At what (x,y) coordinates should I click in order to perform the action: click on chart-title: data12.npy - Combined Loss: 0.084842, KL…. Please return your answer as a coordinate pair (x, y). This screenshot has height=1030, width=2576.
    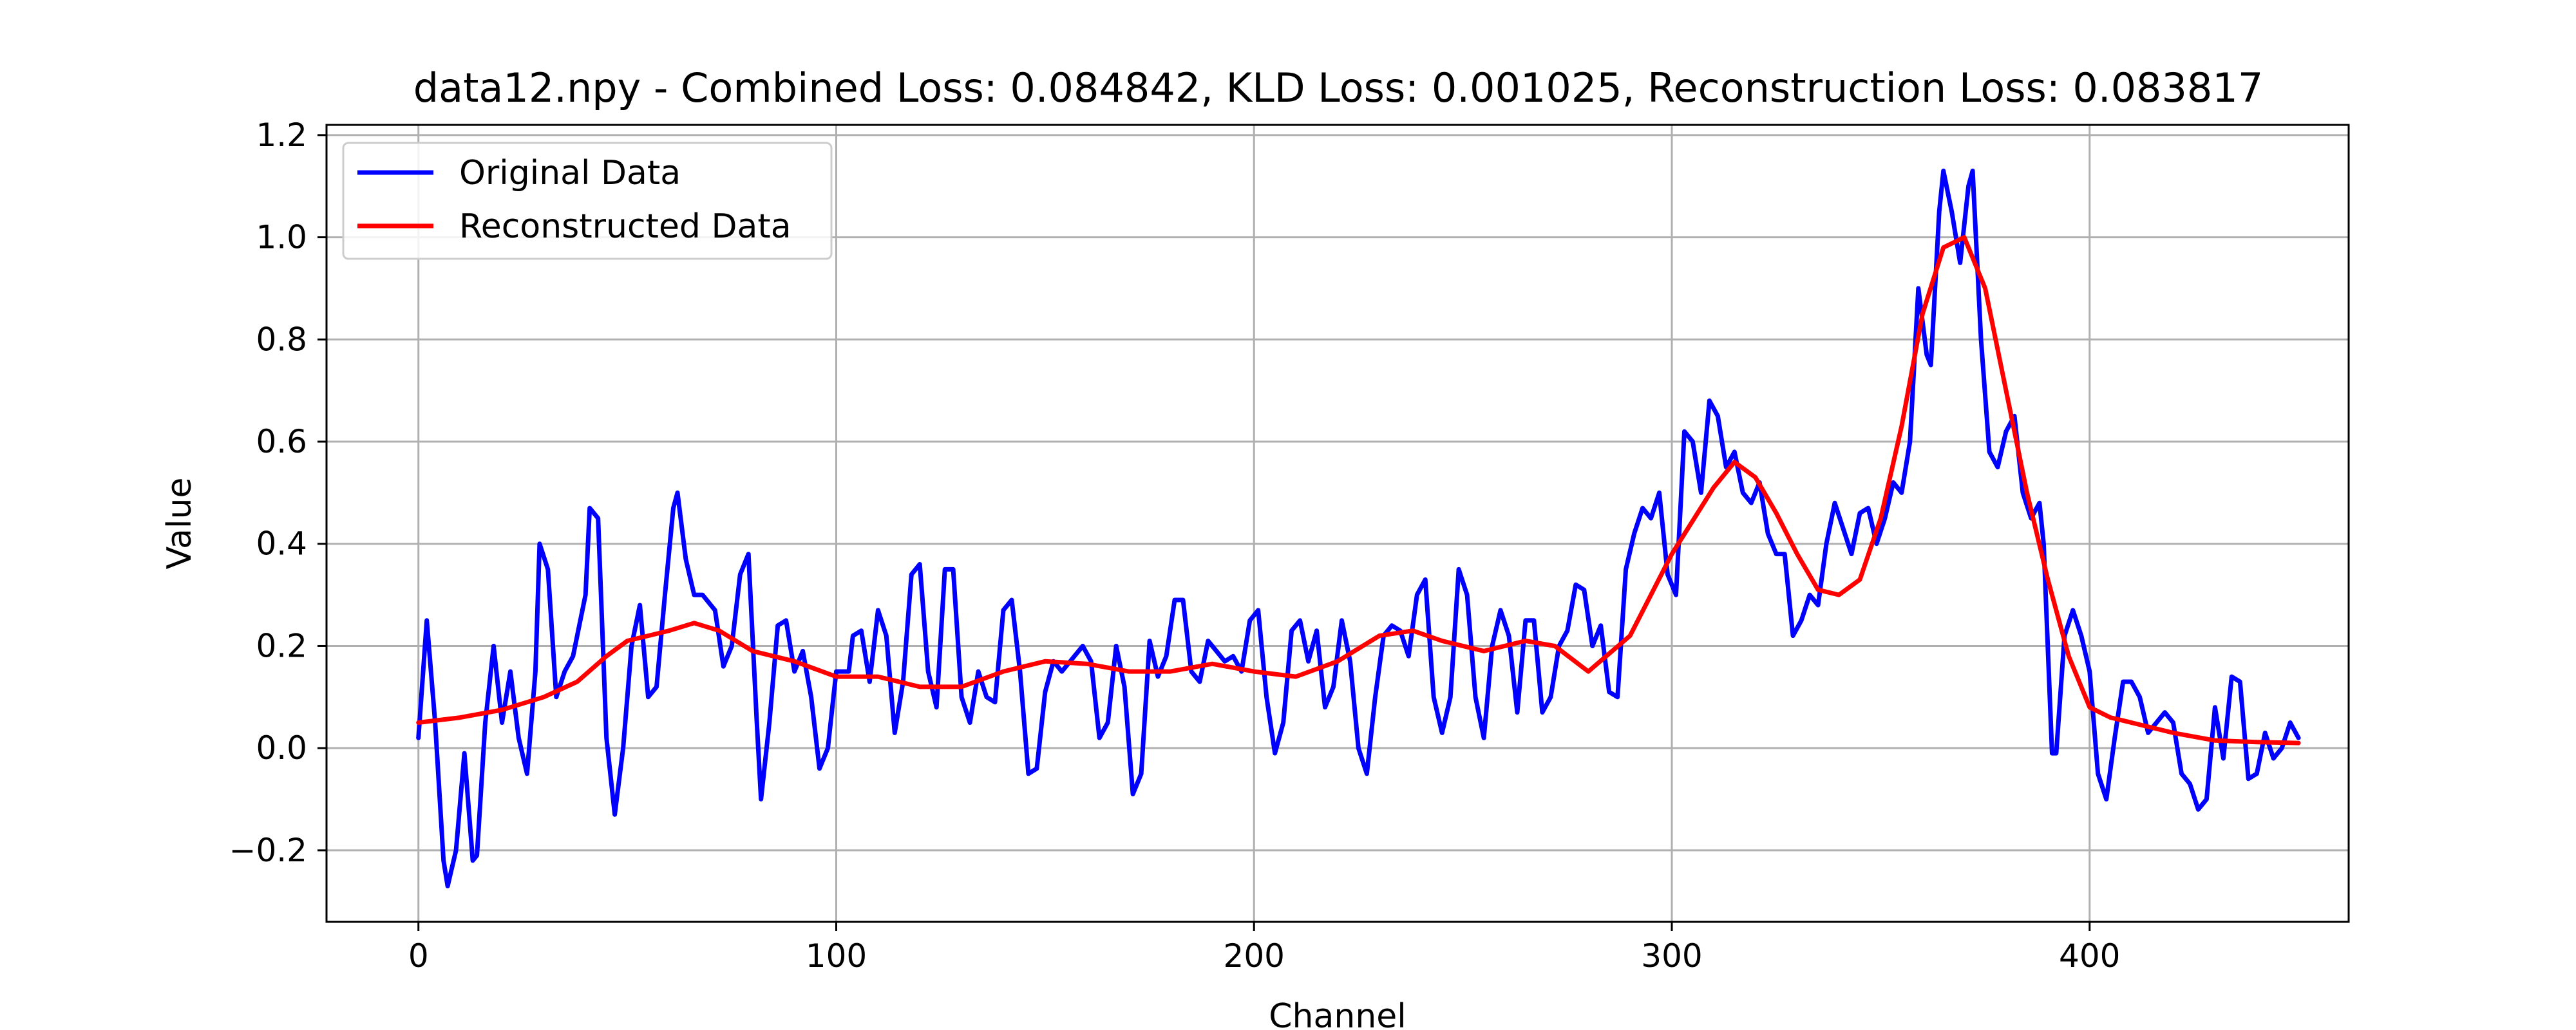
    Looking at the image, I should click on (1339, 88).